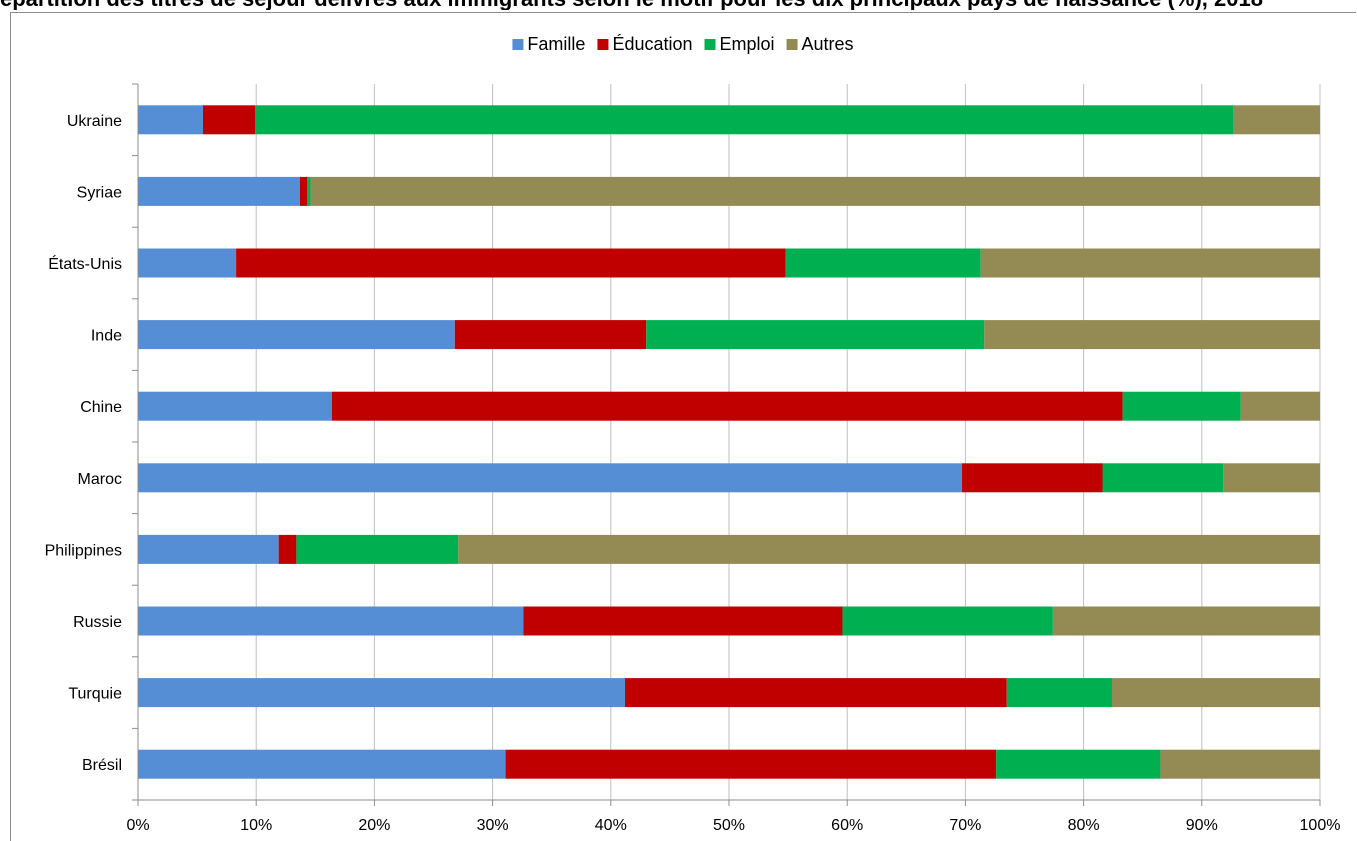 Image resolution: width=1357 pixels, height=841 pixels. I want to click on x-tick-label: 20%, so click(374, 825).